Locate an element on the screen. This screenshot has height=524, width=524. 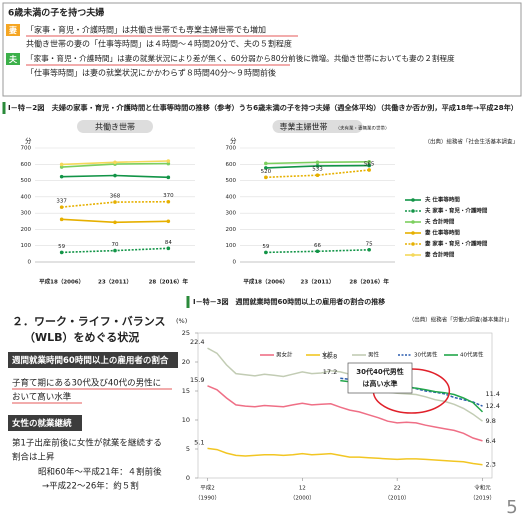
wlb-box-title: 女性の就業継続 is located at coordinates (42, 423).